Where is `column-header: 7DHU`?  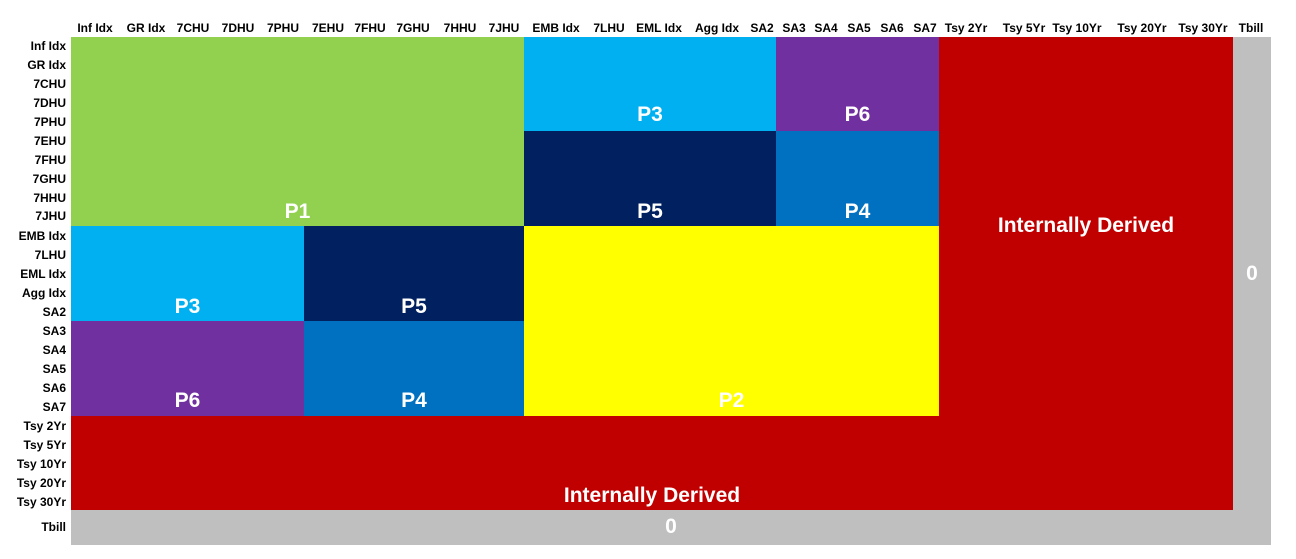
column-header: 7DHU is located at coordinates (238, 28).